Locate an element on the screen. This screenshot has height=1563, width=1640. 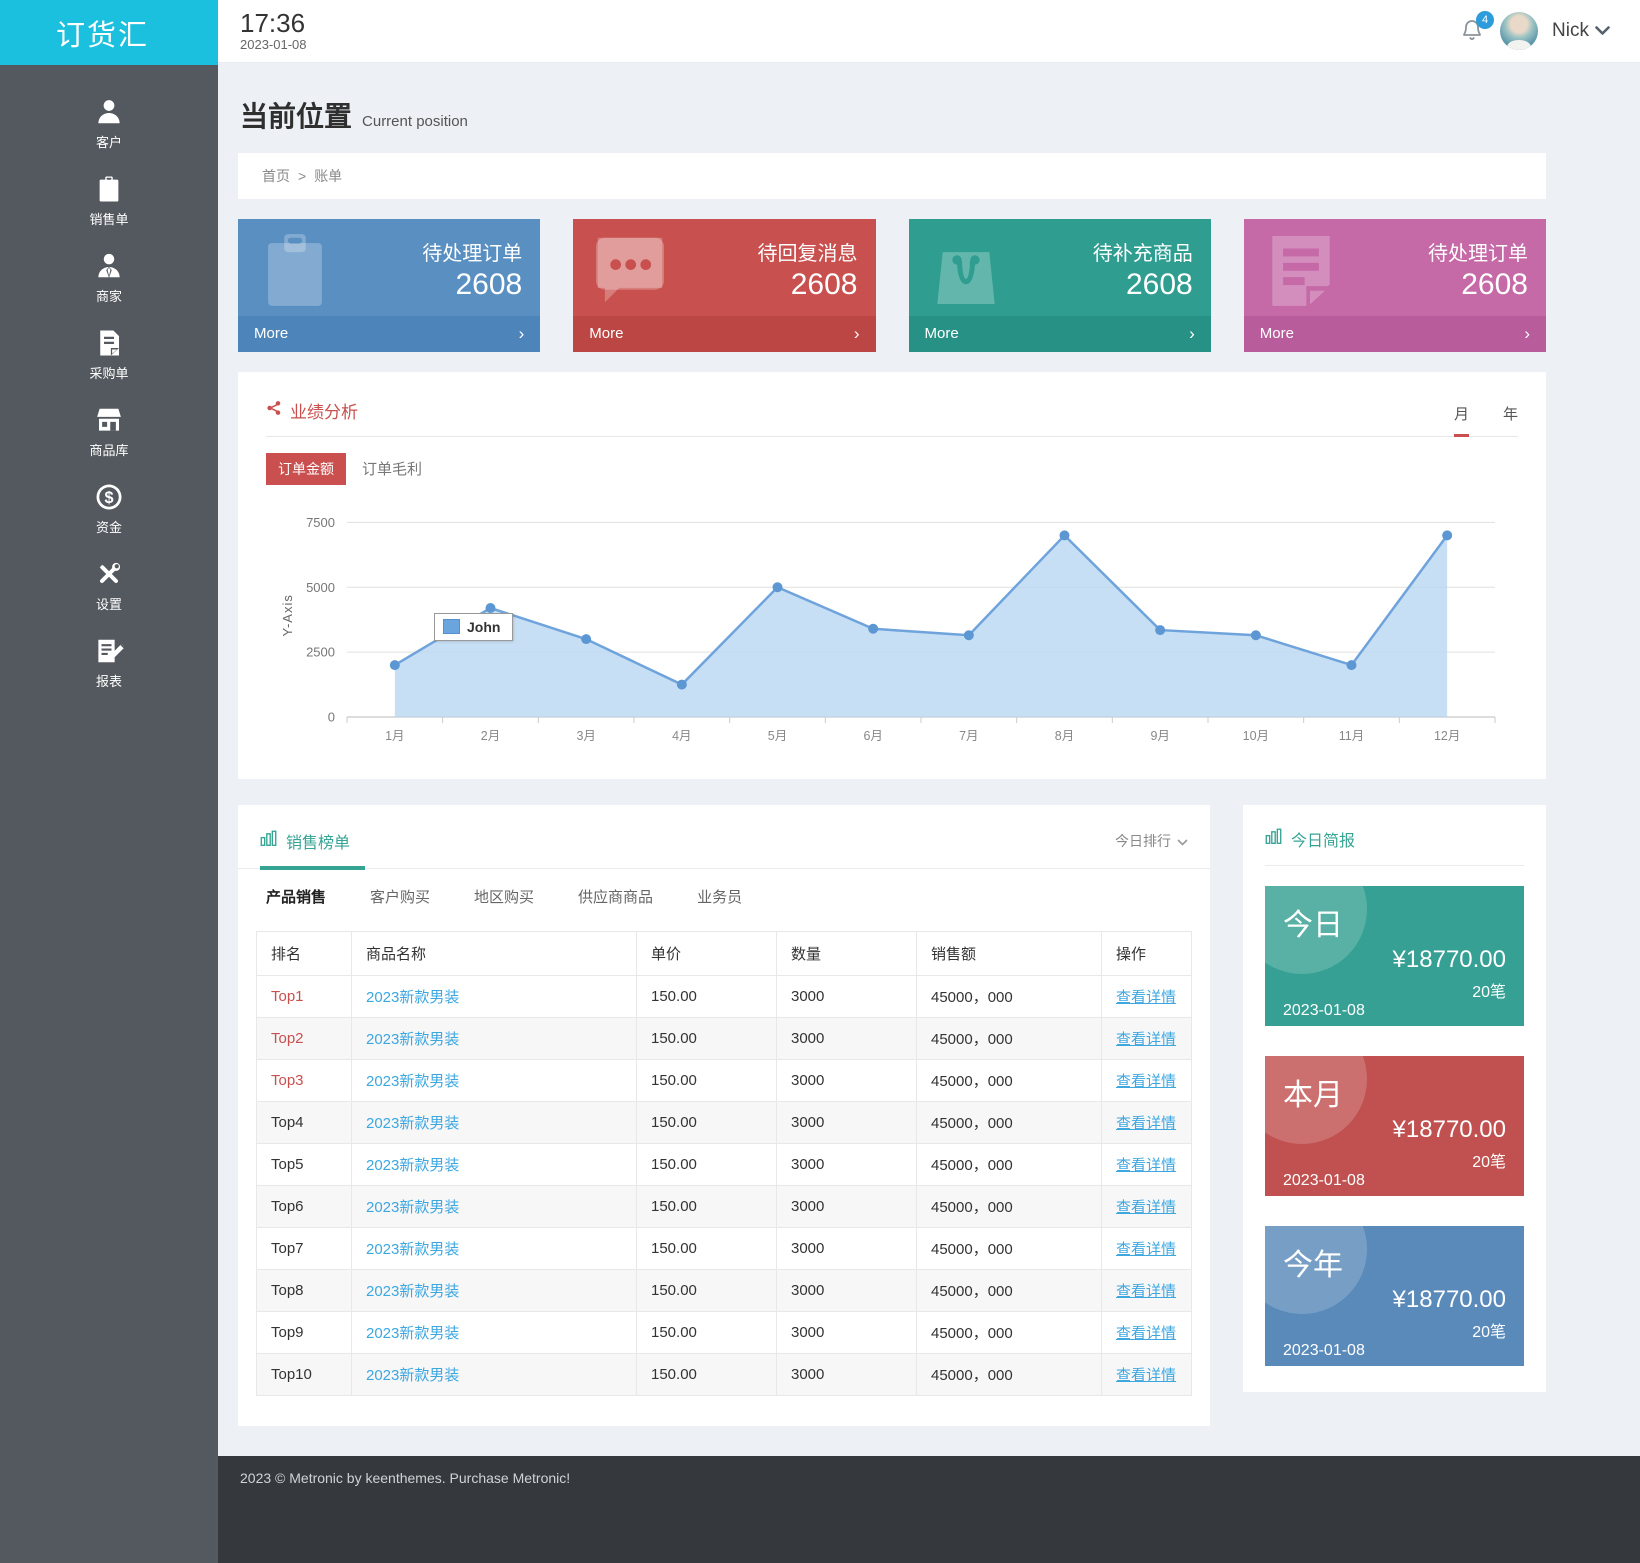
tab-order-amount: 订单金额 is located at coordinates (306, 468).